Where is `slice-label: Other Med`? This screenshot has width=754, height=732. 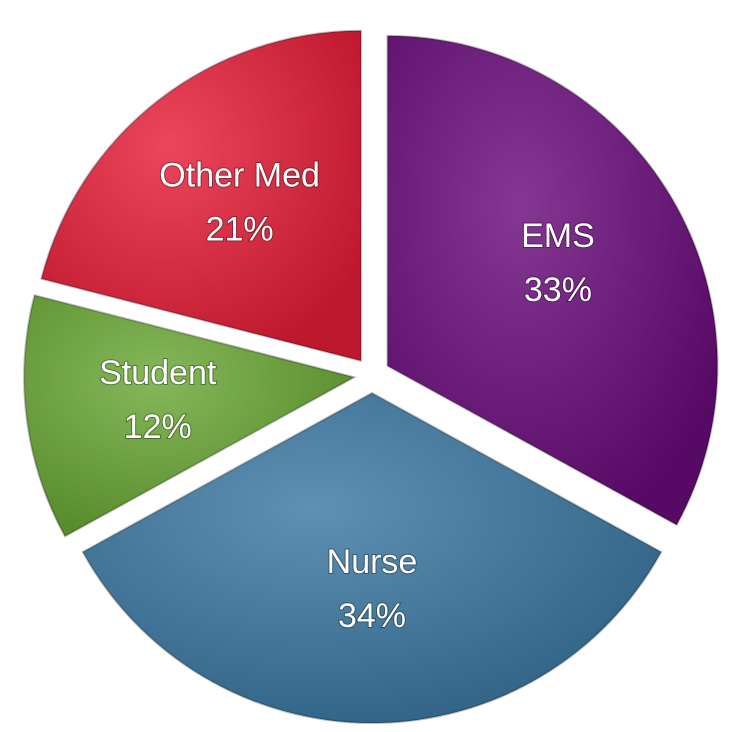
slice-label: Other Med is located at coordinates (239, 175).